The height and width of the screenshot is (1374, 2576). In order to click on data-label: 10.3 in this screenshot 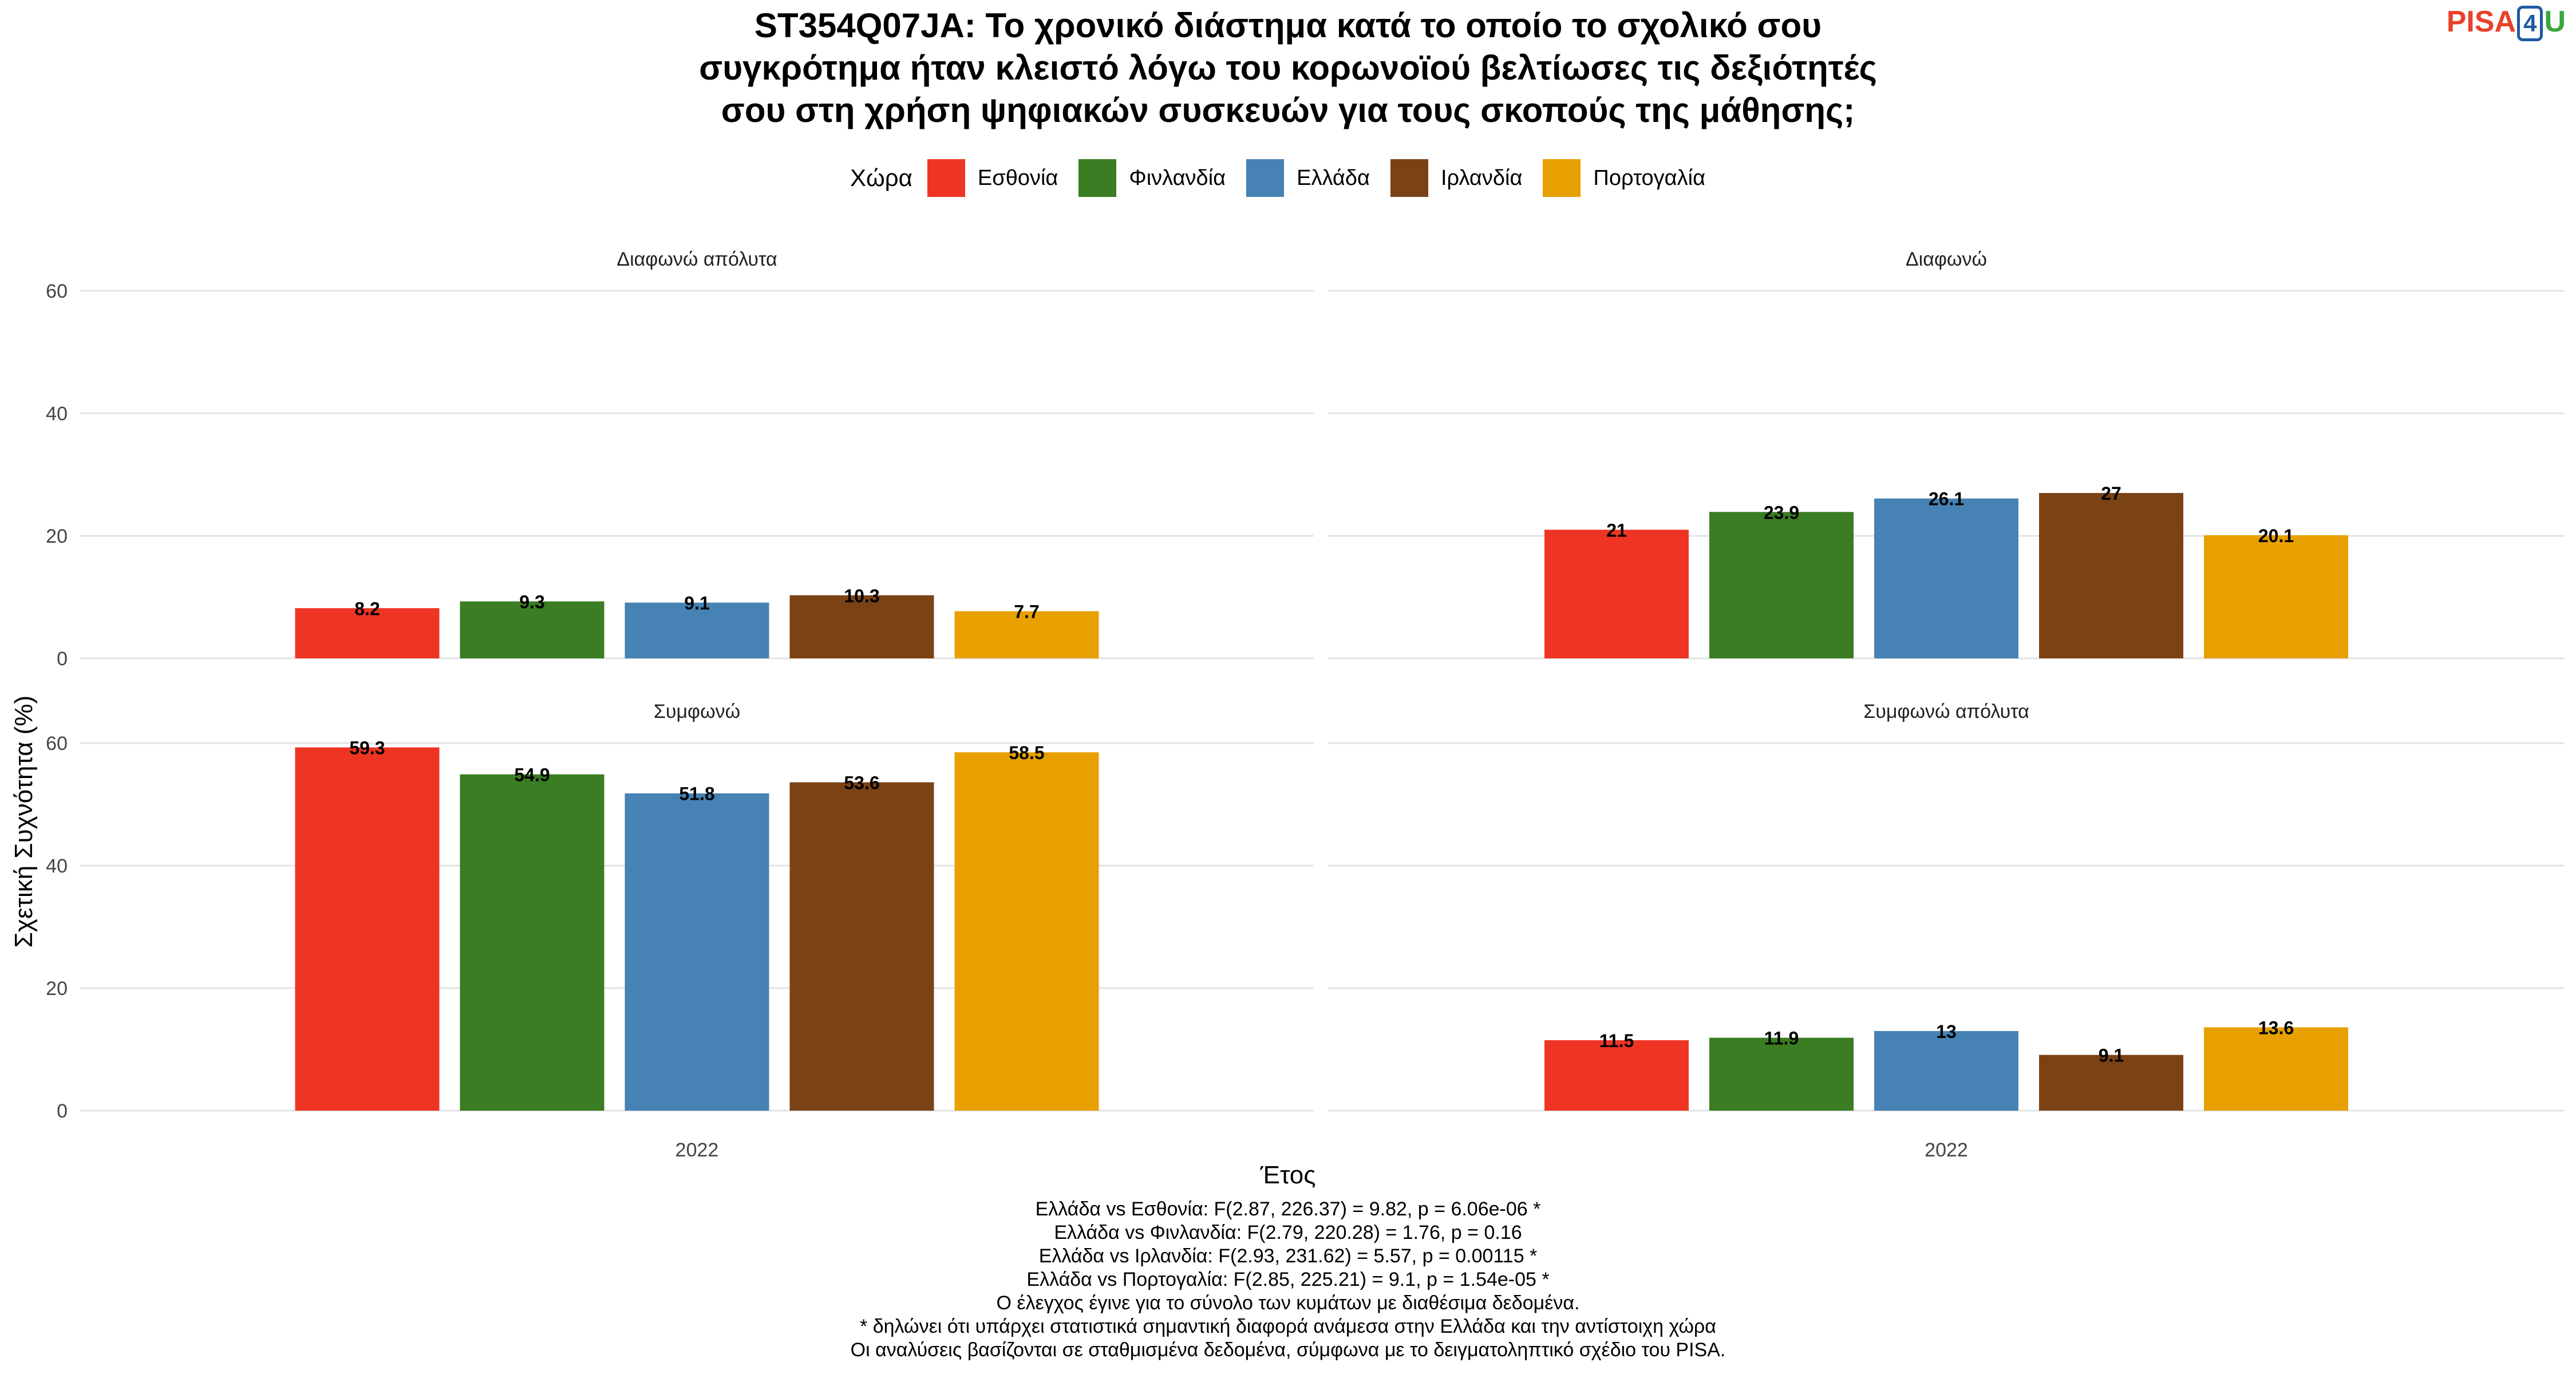, I will do `click(861, 596)`.